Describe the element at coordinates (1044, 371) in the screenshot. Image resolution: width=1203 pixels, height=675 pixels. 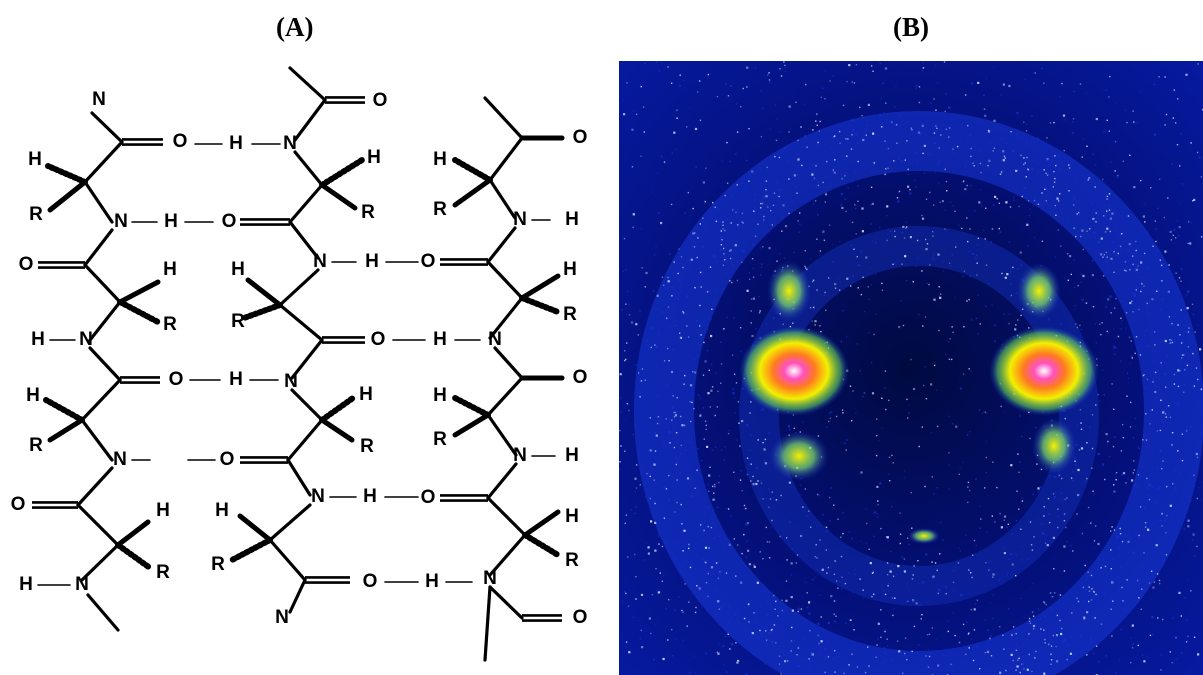
I see `equatorial-reflection-right` at that location.